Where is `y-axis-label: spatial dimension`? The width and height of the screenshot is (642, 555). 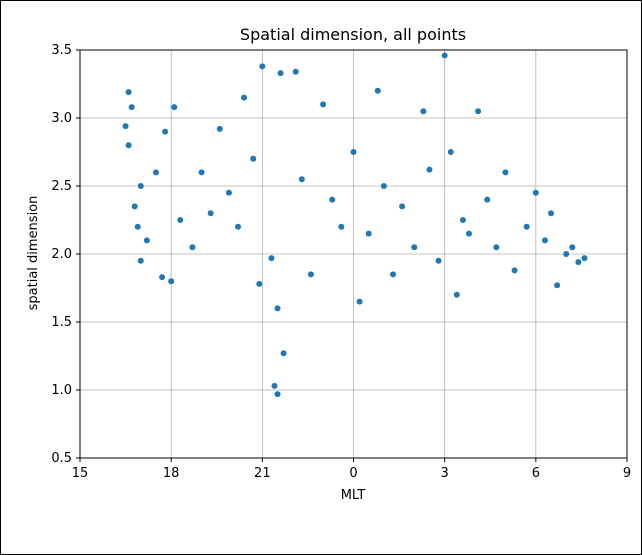 y-axis-label: spatial dimension is located at coordinates (33, 253).